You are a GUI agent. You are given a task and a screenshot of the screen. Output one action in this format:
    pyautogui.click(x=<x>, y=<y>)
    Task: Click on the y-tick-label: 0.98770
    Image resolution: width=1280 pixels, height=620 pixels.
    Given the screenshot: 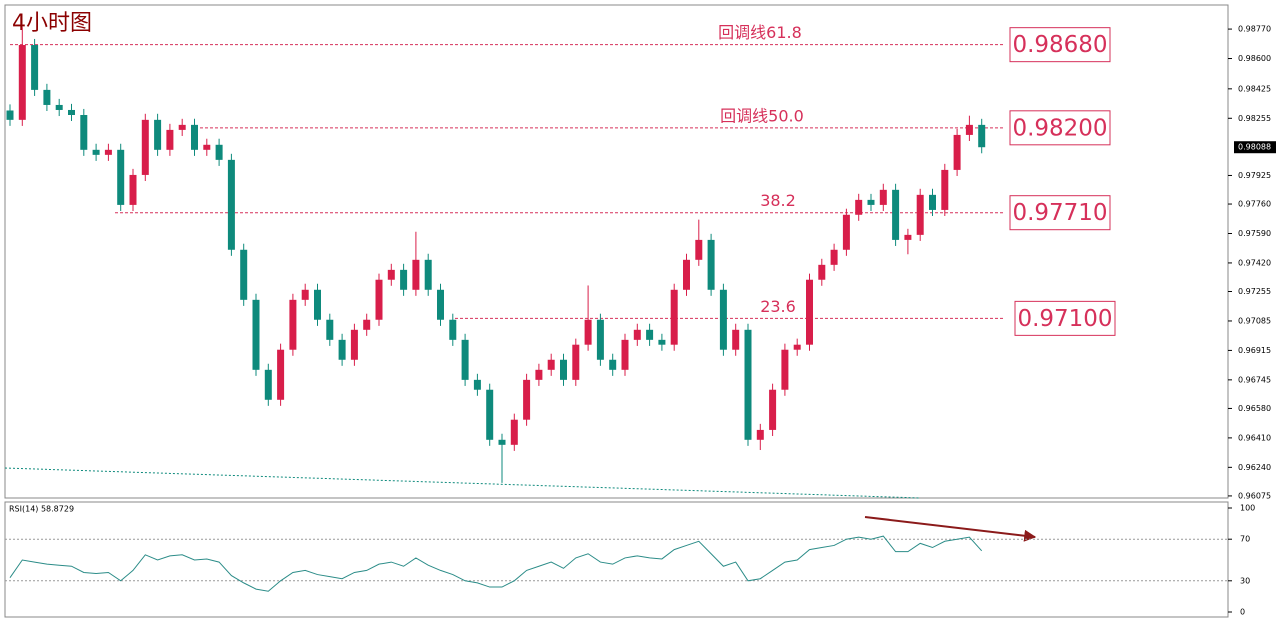 What is the action you would take?
    pyautogui.click(x=1254, y=29)
    